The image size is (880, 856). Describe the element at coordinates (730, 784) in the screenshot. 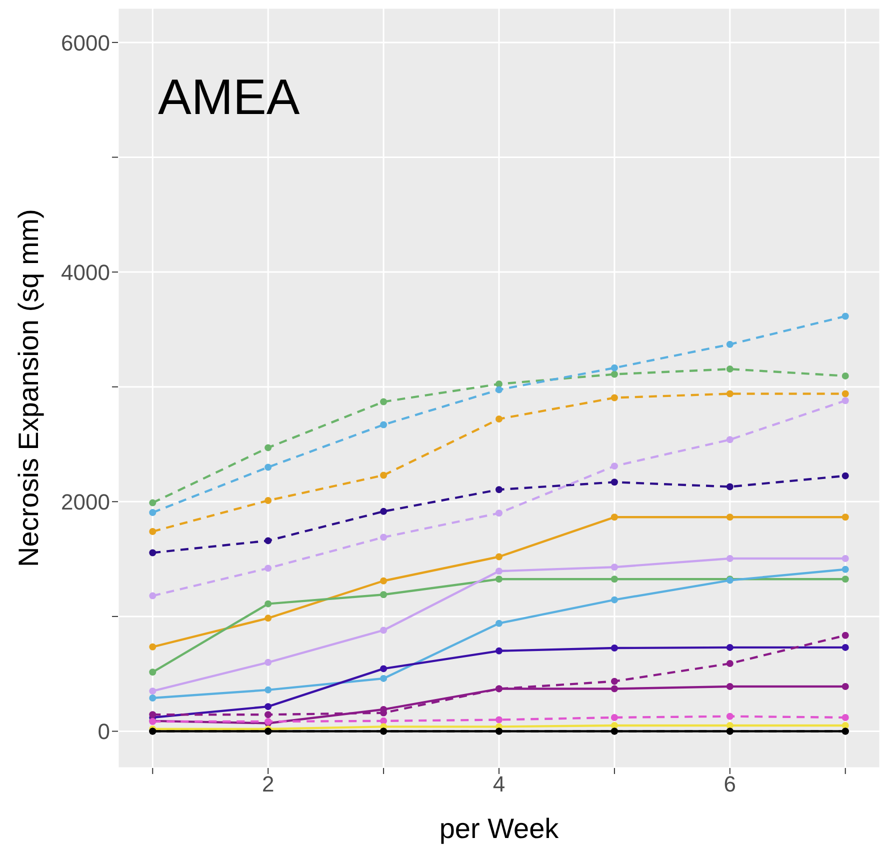

I see `x-tick-label: 6` at that location.